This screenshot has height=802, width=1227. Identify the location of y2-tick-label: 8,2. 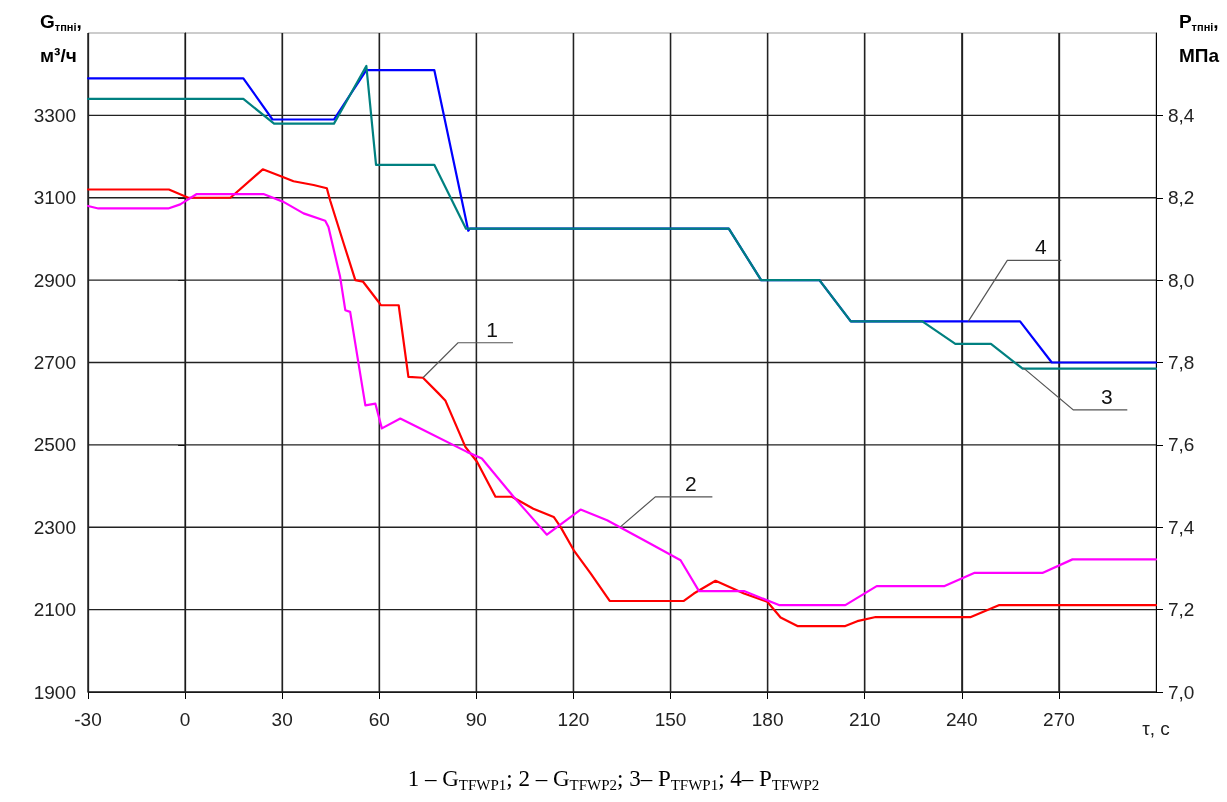
(1181, 198).